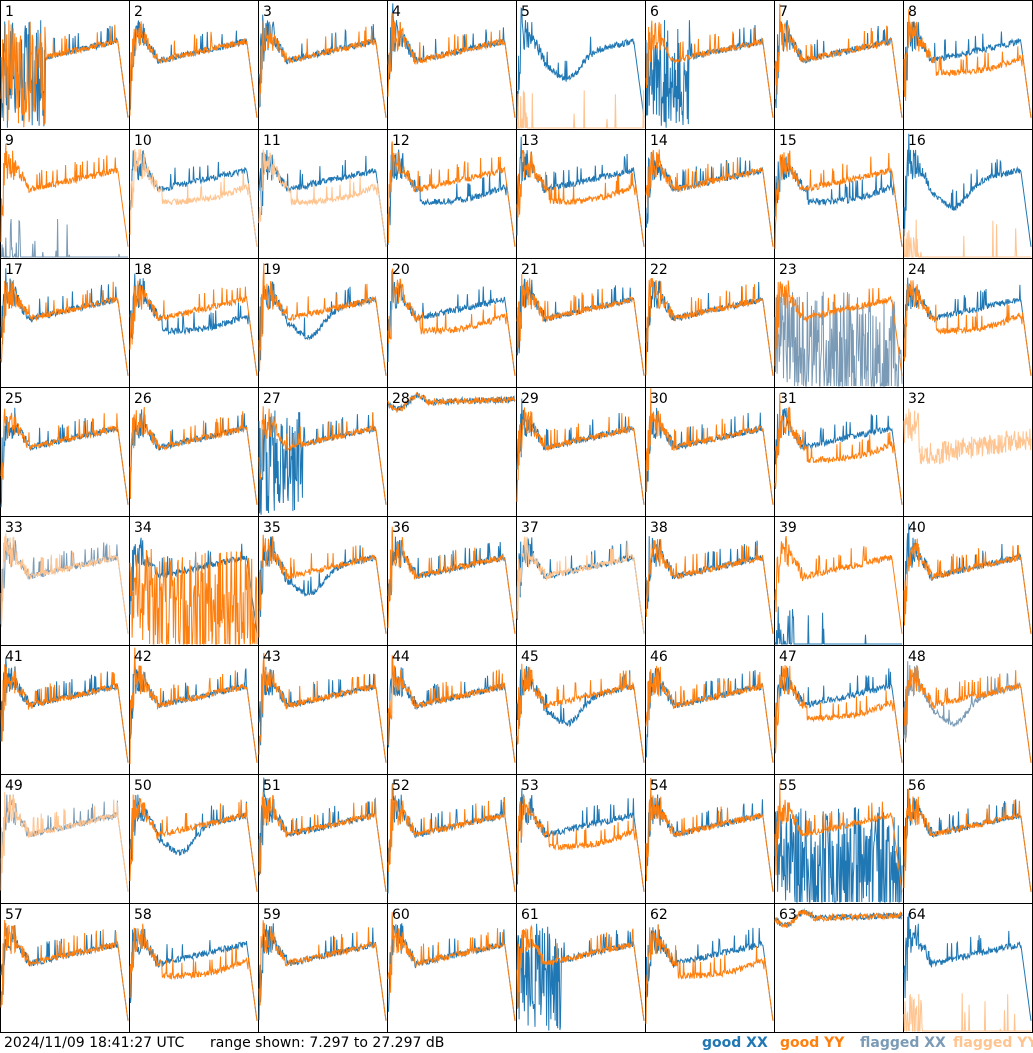 This screenshot has height=1053, width=1033. I want to click on panel-11: 11, so click(323, 194).